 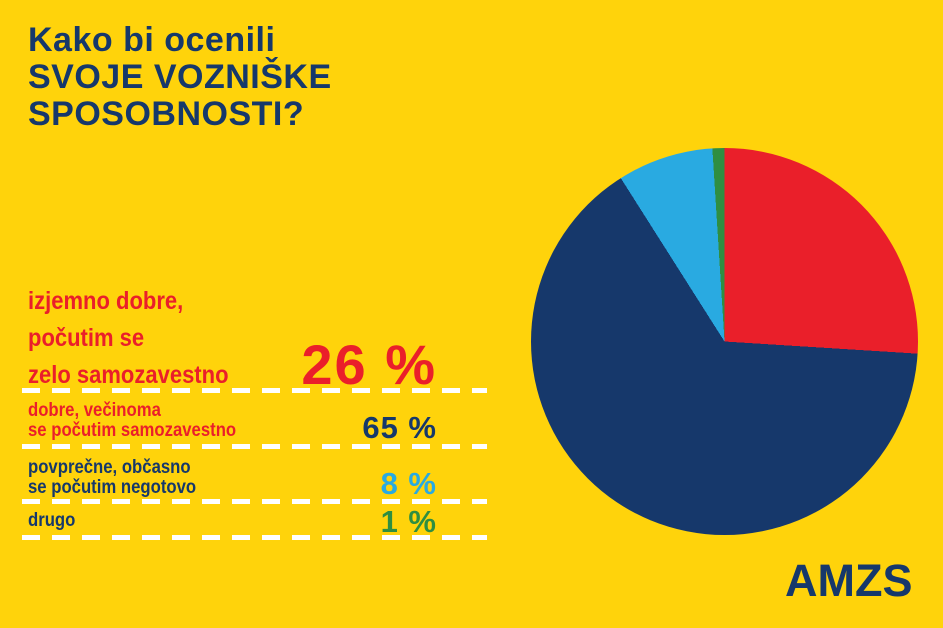 What do you see at coordinates (166, 114) in the screenshot?
I see `title-line-3: SPOSOBNOSTI?` at bounding box center [166, 114].